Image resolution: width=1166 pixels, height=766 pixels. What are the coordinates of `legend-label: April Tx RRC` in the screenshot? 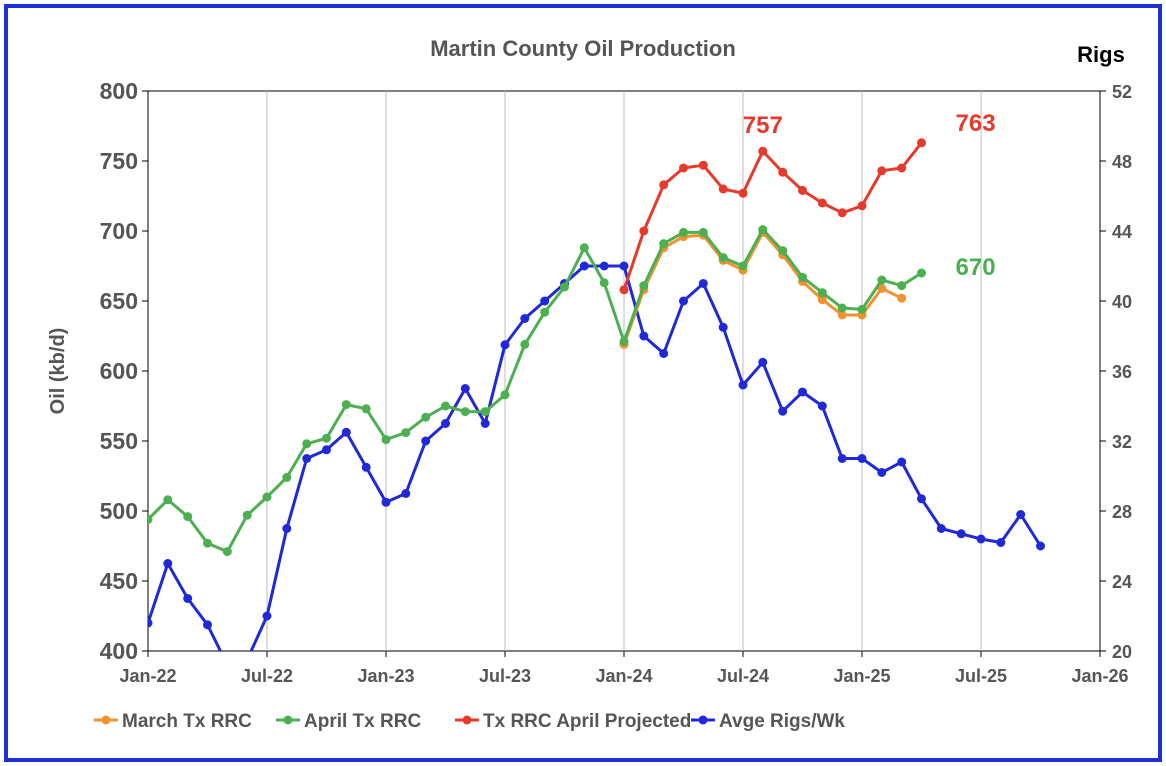 It's located at (362, 721).